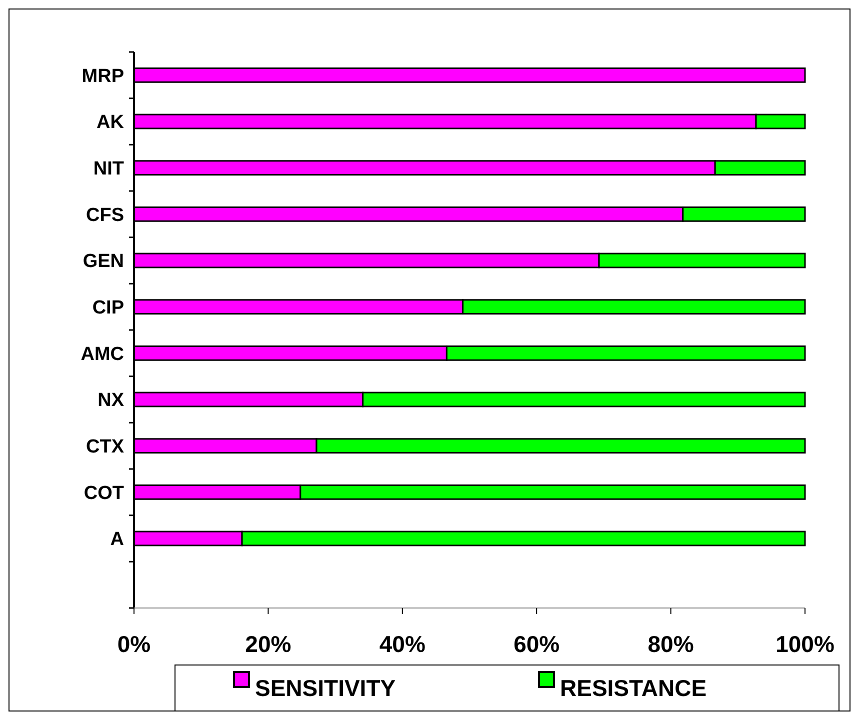  I want to click on y-tick-label: CTX, so click(105, 447).